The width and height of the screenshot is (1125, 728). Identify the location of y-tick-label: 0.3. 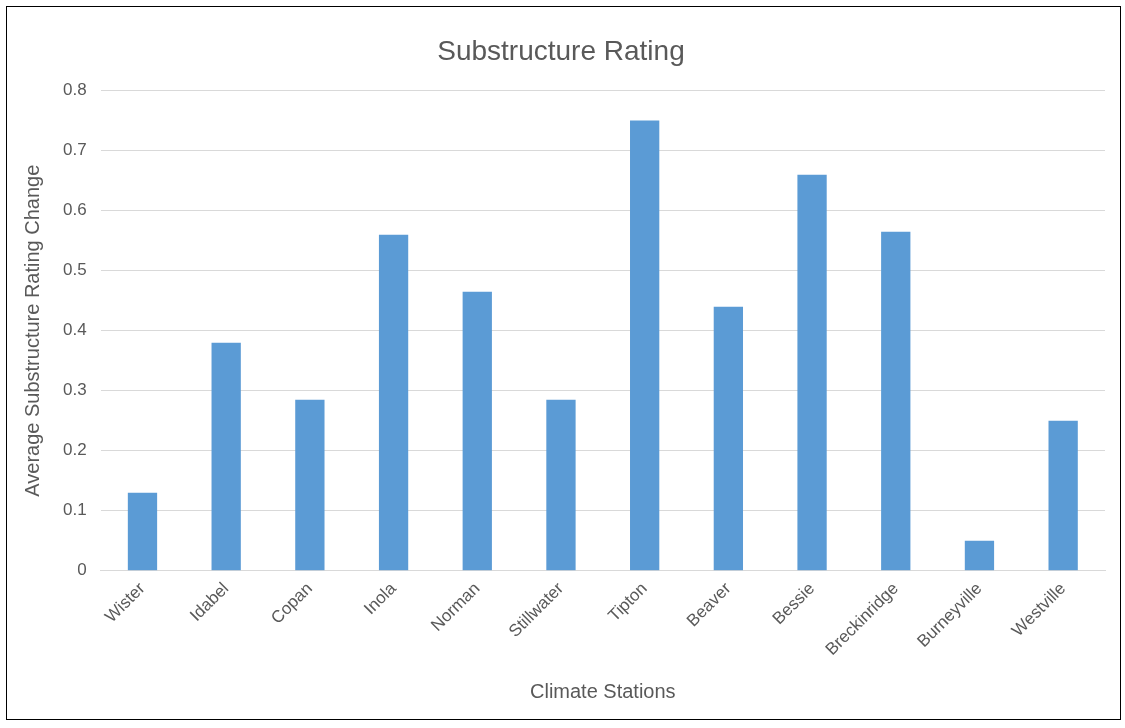
(74, 390).